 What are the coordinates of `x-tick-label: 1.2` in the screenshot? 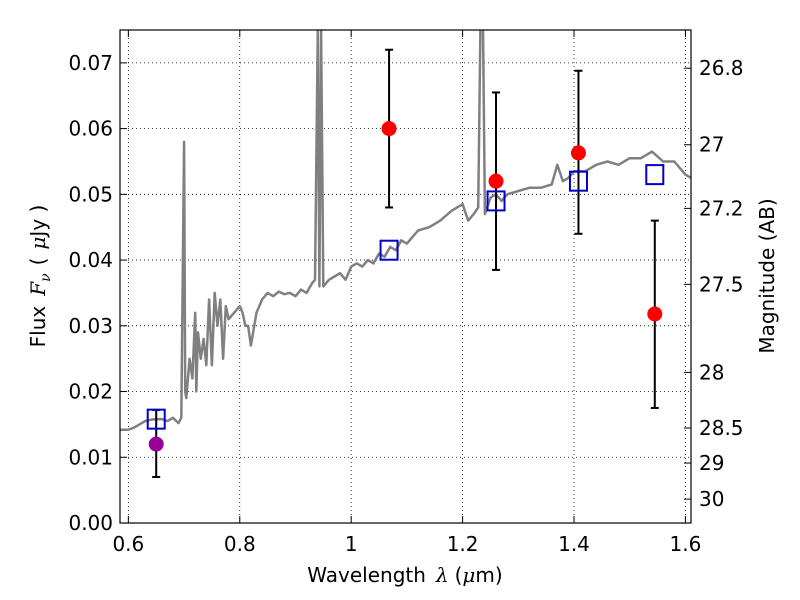 It's located at (463, 544).